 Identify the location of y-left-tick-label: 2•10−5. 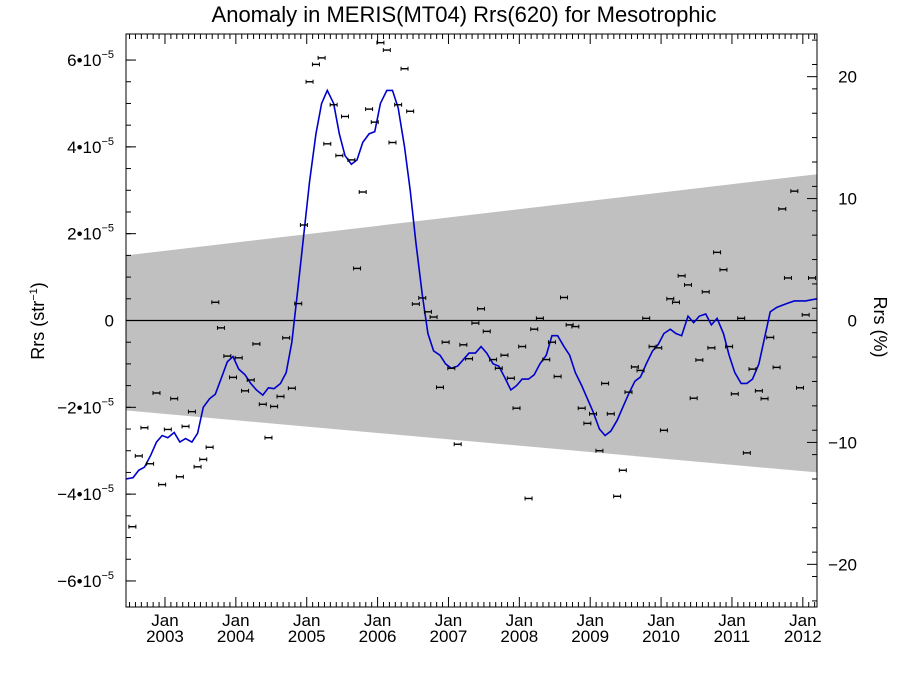
(90, 233).